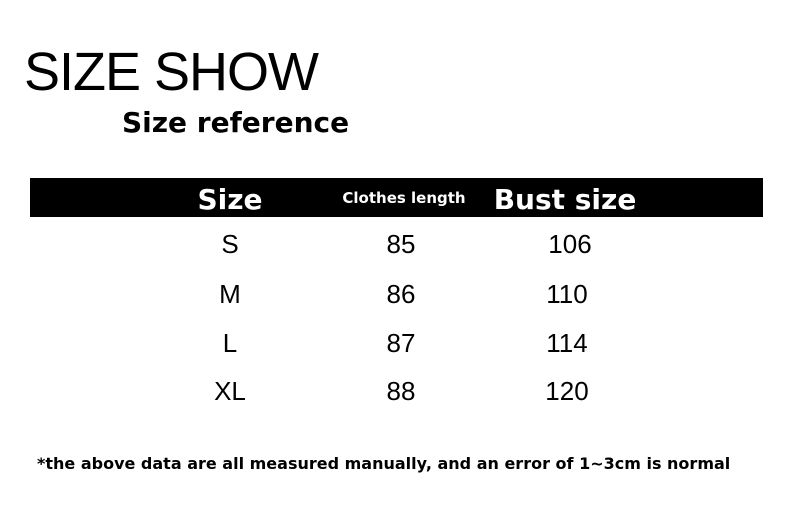 This screenshot has width=800, height=525. What do you see at coordinates (230, 294) in the screenshot?
I see `cell-size: M` at bounding box center [230, 294].